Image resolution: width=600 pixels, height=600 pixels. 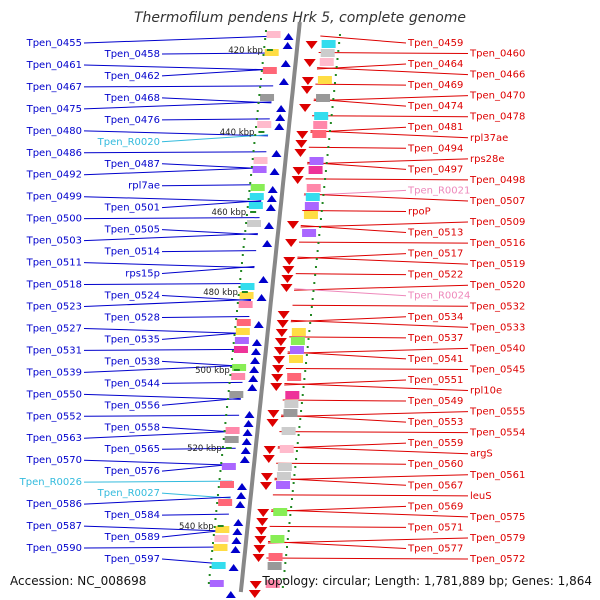 What do you see at coordinates (497, 369) in the screenshot?
I see `gene-label: Tpen_0545` at bounding box center [497, 369].